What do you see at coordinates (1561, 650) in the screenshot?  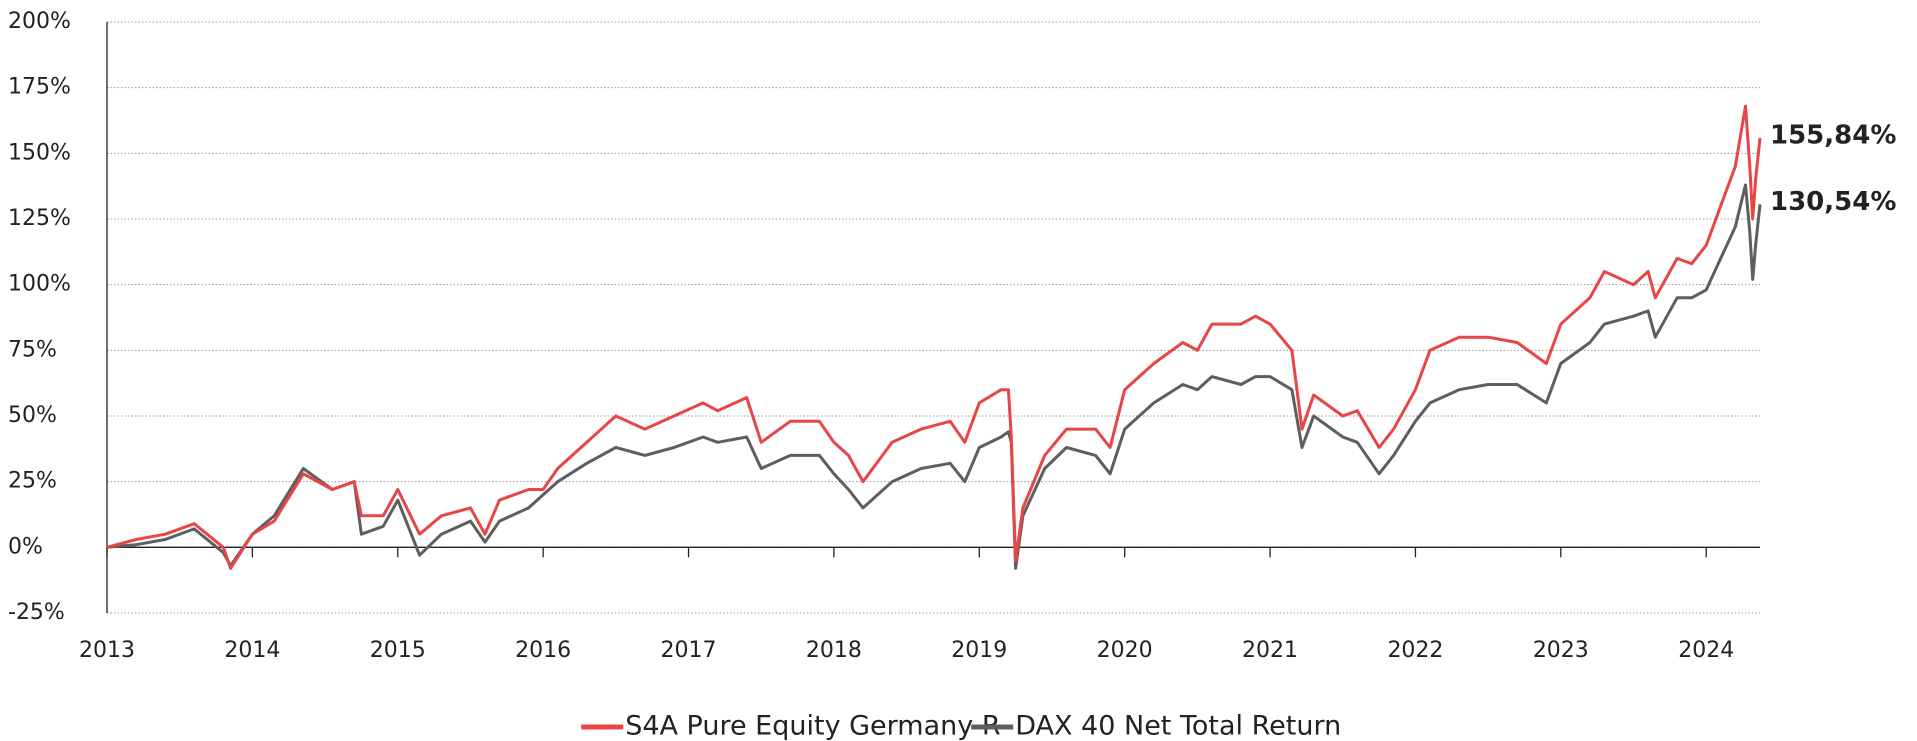 I see `x-tick-label: 2023` at bounding box center [1561, 650].